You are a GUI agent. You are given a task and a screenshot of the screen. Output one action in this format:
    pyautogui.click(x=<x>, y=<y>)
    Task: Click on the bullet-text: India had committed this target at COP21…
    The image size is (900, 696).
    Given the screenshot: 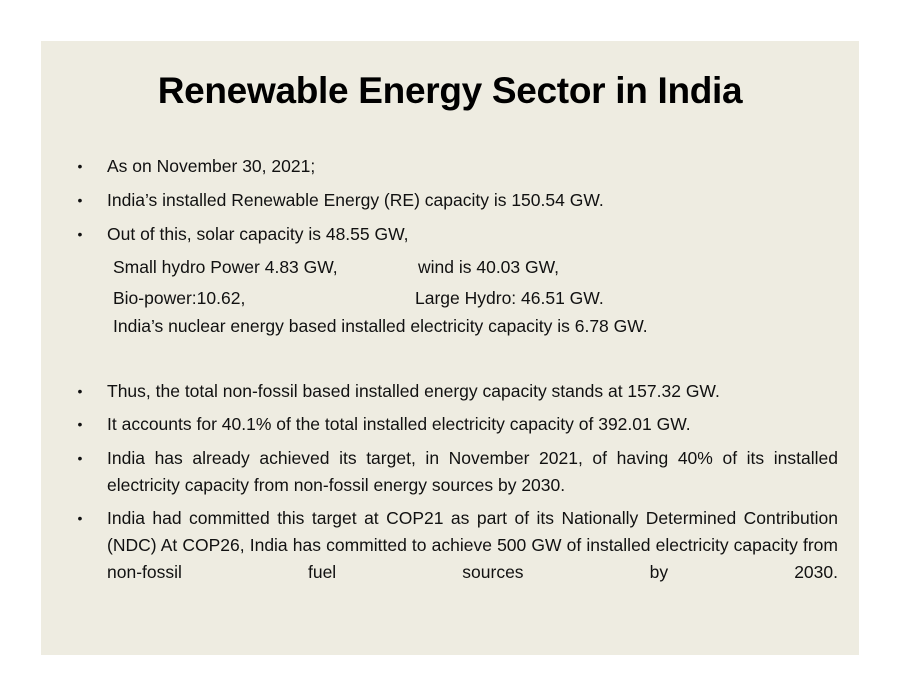 What is the action you would take?
    pyautogui.click(x=472, y=545)
    